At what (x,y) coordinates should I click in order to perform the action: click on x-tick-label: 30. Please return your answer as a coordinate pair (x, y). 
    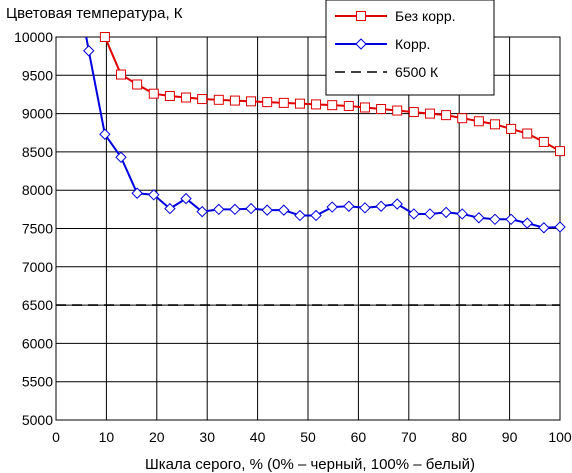
    Looking at the image, I should click on (207, 437).